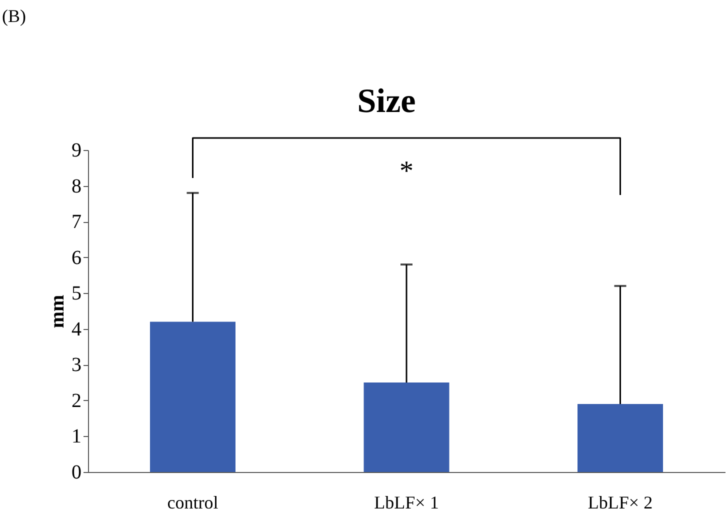  Describe the element at coordinates (407, 171) in the screenshot. I see `annotation: *` at that location.